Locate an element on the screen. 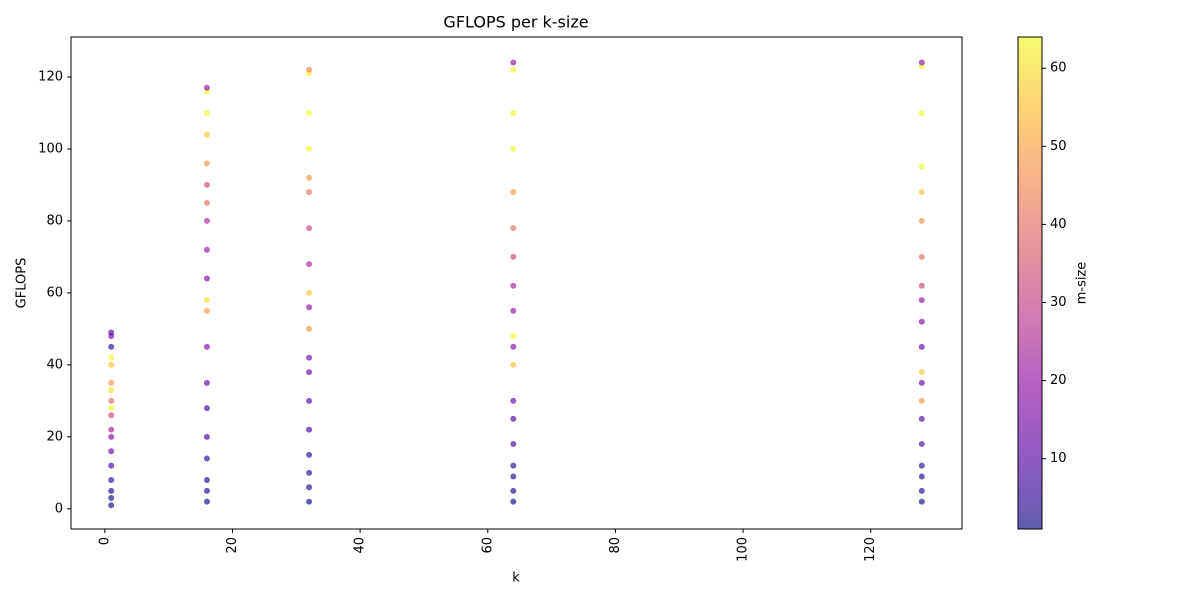 This screenshot has width=1200, height=600. y-tick-label: 120 is located at coordinates (50, 76).